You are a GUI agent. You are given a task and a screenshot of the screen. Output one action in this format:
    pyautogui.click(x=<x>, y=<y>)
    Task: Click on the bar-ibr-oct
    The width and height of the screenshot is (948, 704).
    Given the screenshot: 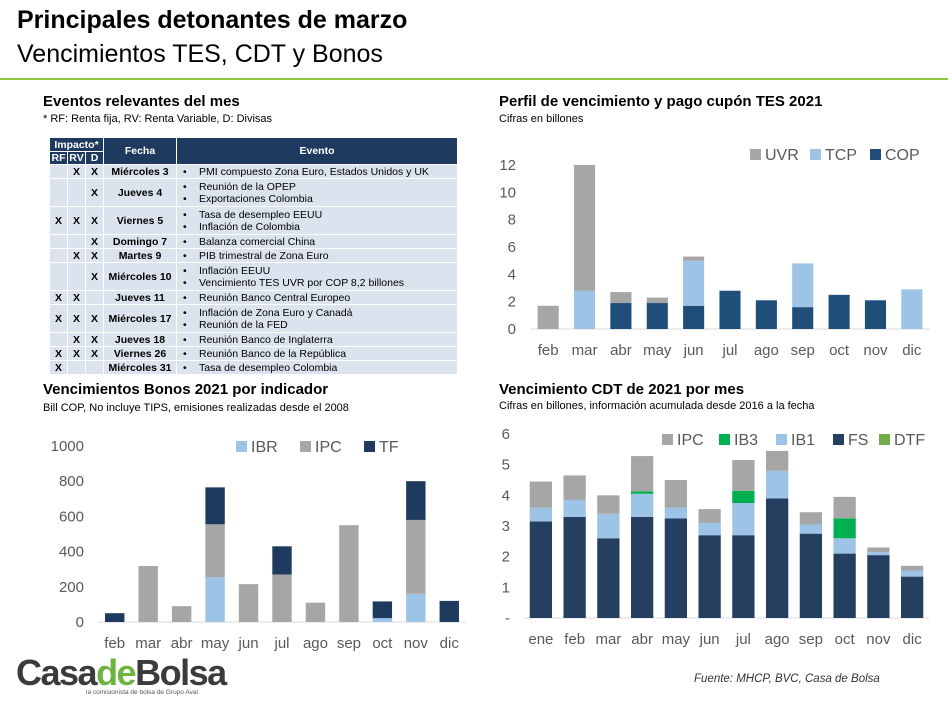 What is the action you would take?
    pyautogui.click(x=382, y=620)
    